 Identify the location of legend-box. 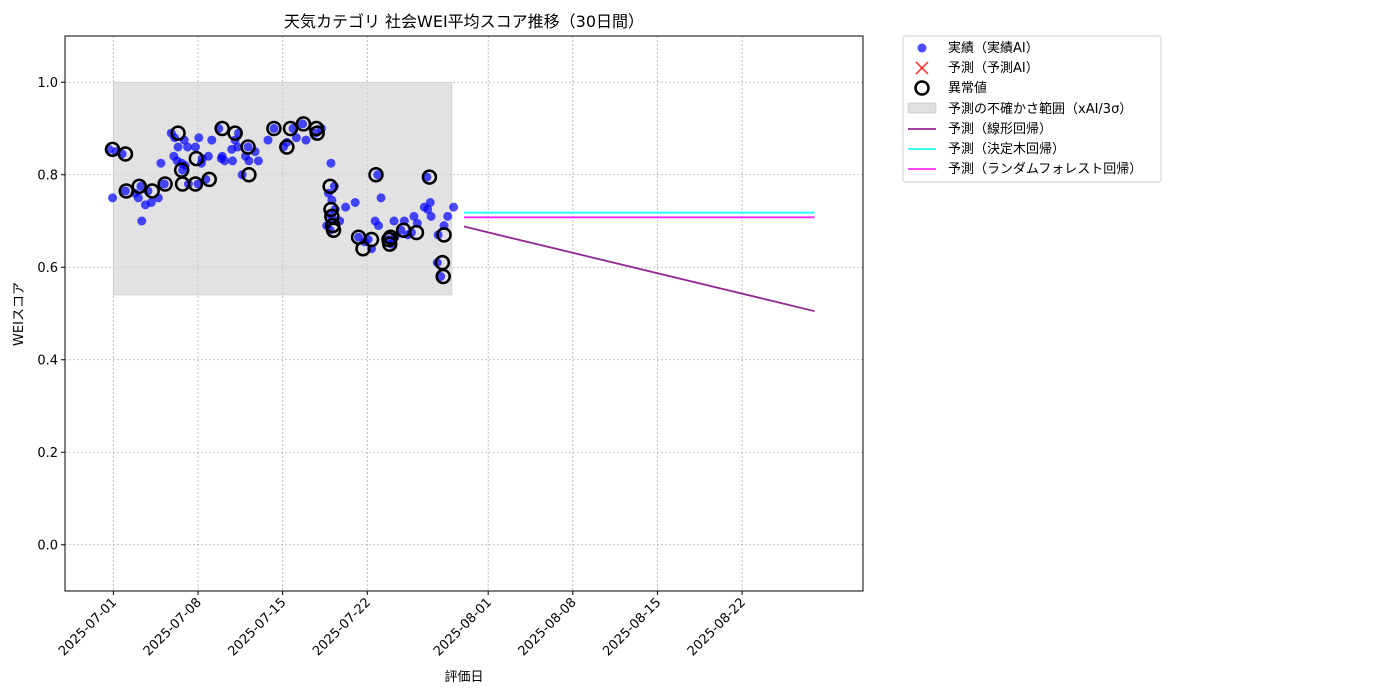
(1032, 109).